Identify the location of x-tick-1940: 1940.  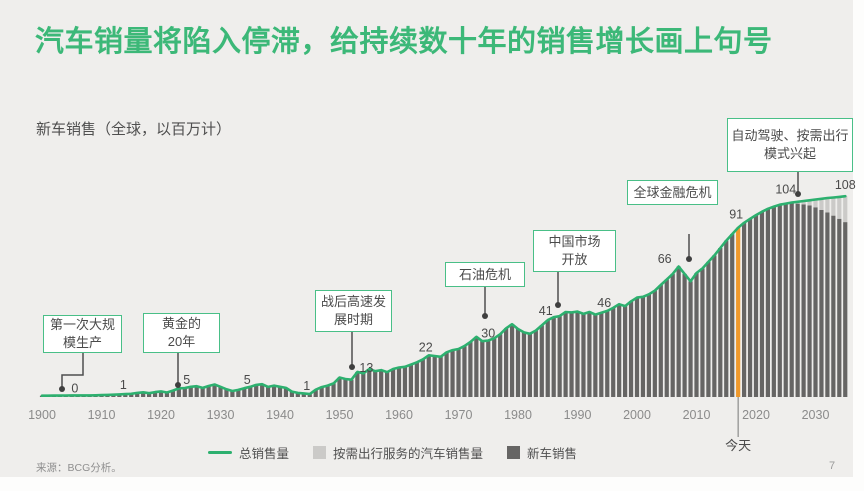
(280, 415).